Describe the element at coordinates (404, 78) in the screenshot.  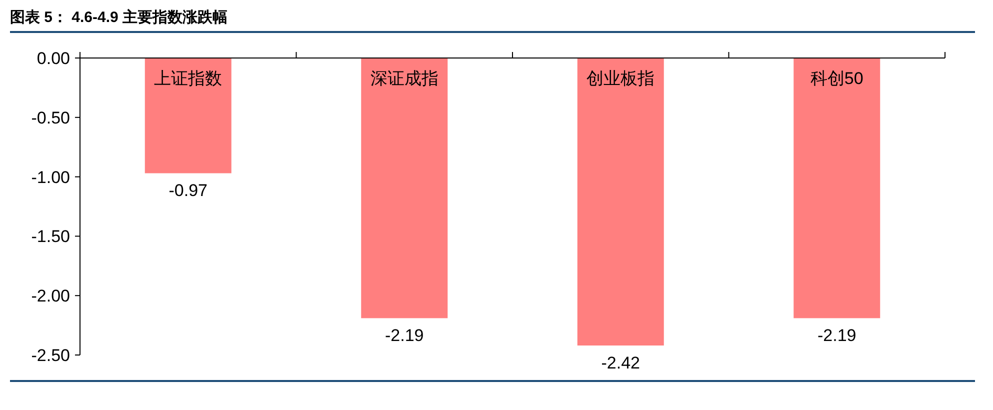
I see `x-tick-label: 深证成指` at that location.